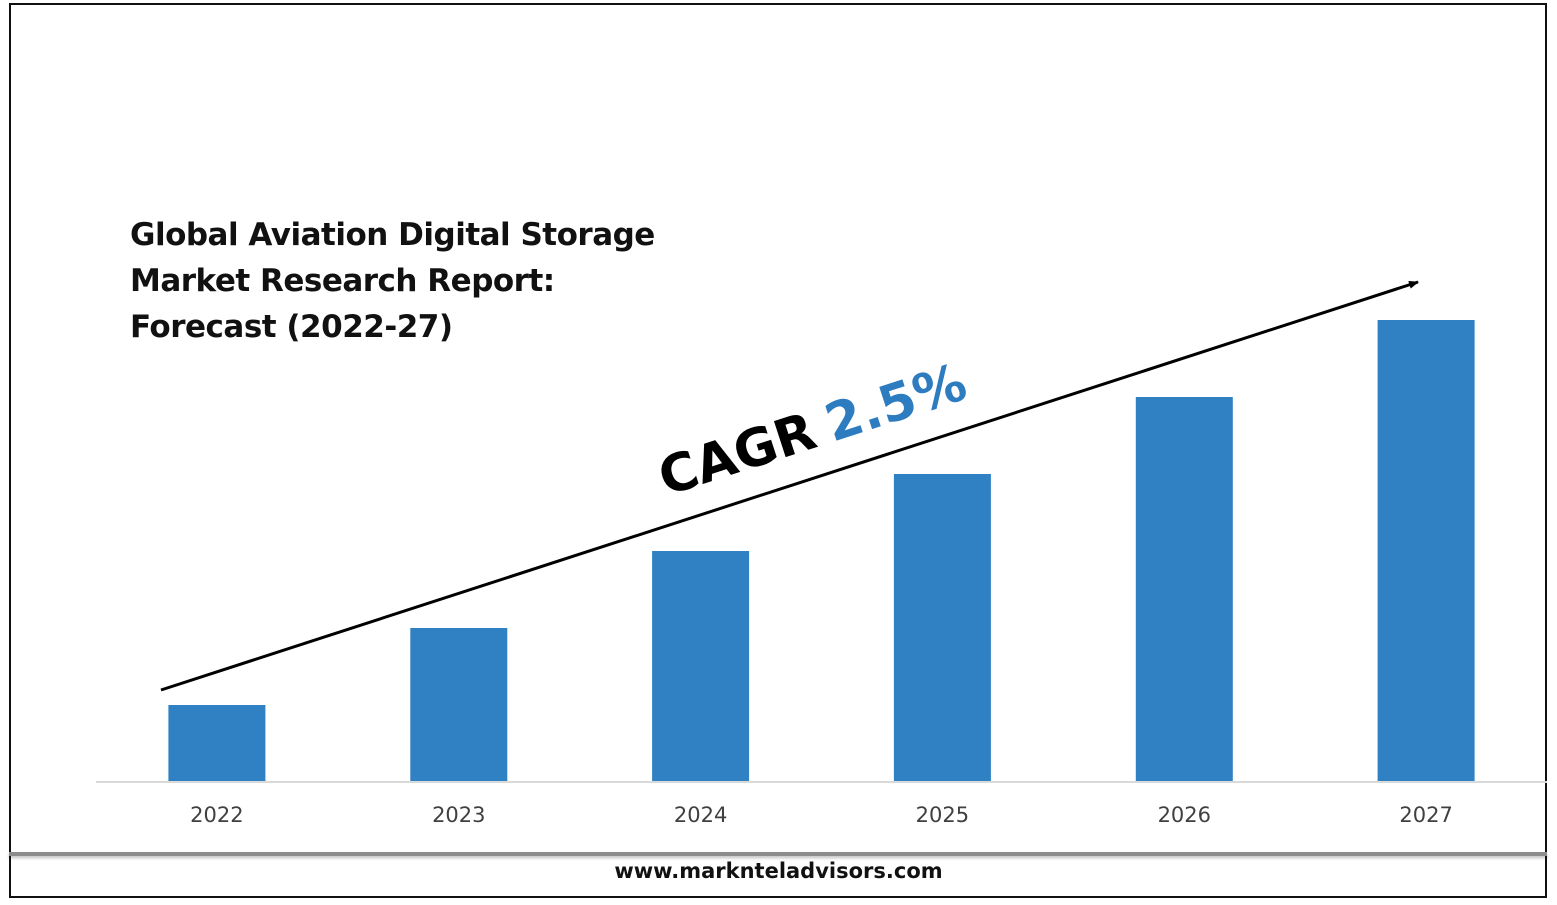  Describe the element at coordinates (392, 235) in the screenshot. I see `title-line-1: Global Aviation Digital Storage` at that location.